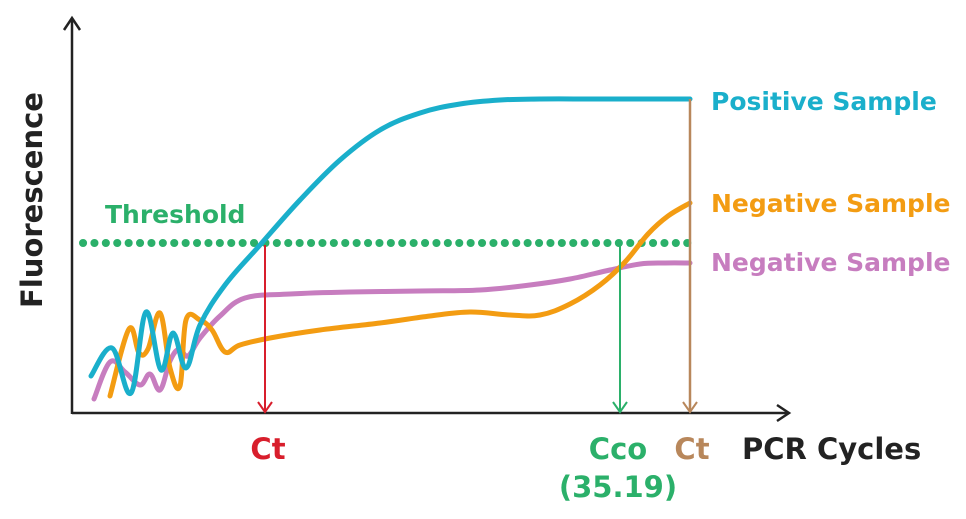  I want to click on y-axis-arrowhead, so click(72, 23).